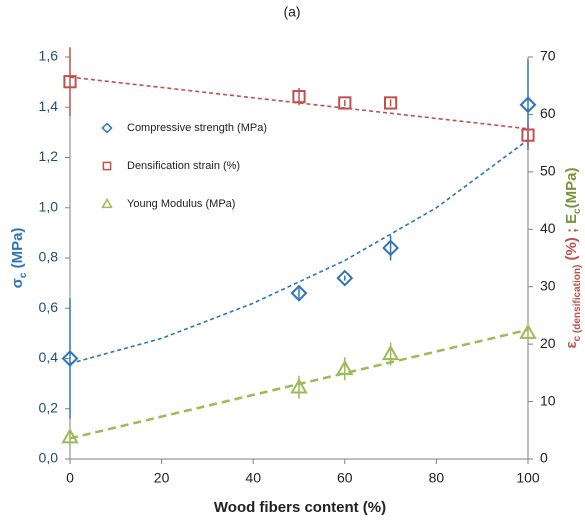 This screenshot has width=585, height=522. Describe the element at coordinates (183, 166) in the screenshot. I see `legend-label: Densification strain (%)` at that location.